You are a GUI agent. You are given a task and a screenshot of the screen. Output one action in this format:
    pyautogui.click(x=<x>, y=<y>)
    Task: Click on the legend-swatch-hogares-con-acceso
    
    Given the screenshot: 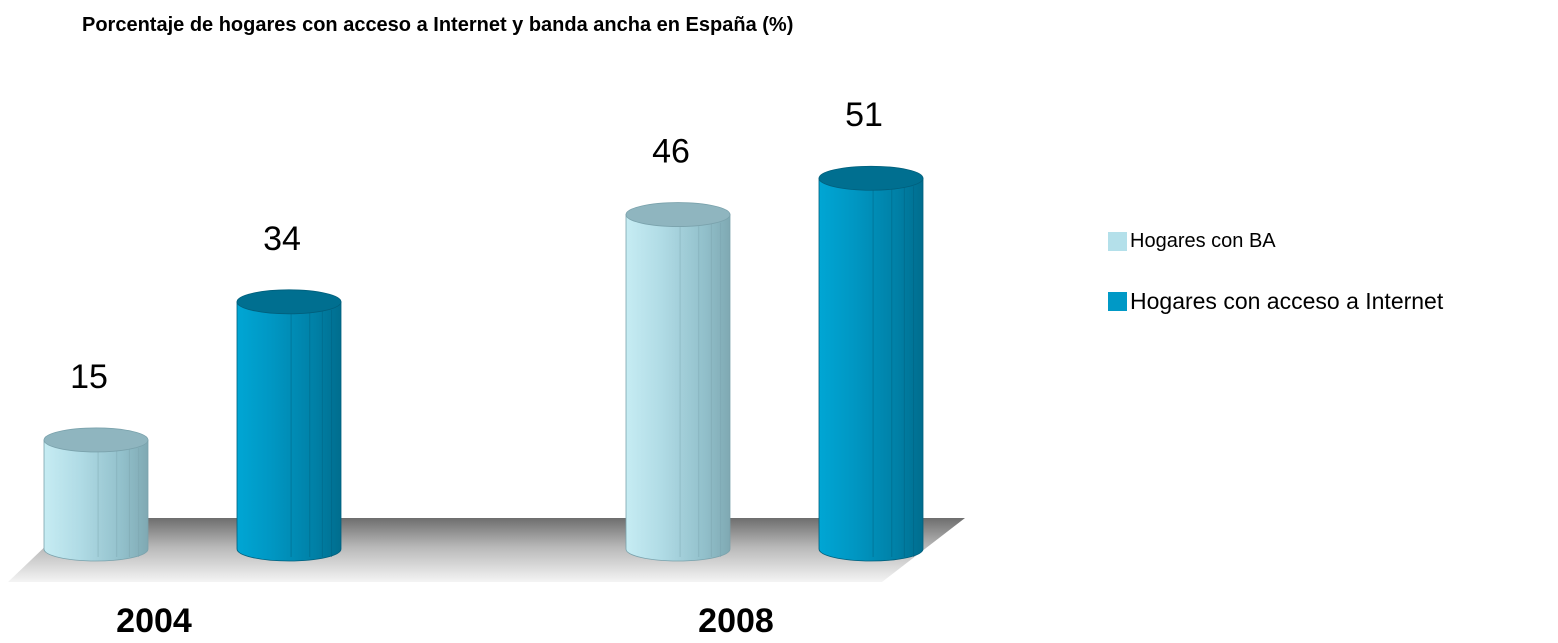 What is the action you would take?
    pyautogui.click(x=1117, y=301)
    